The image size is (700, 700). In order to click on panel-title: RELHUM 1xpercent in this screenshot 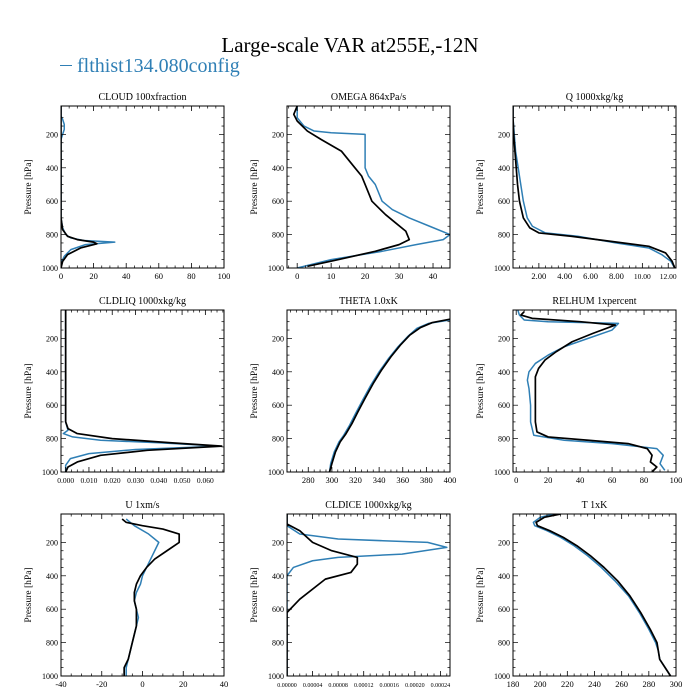, I will do `click(594, 301)`.